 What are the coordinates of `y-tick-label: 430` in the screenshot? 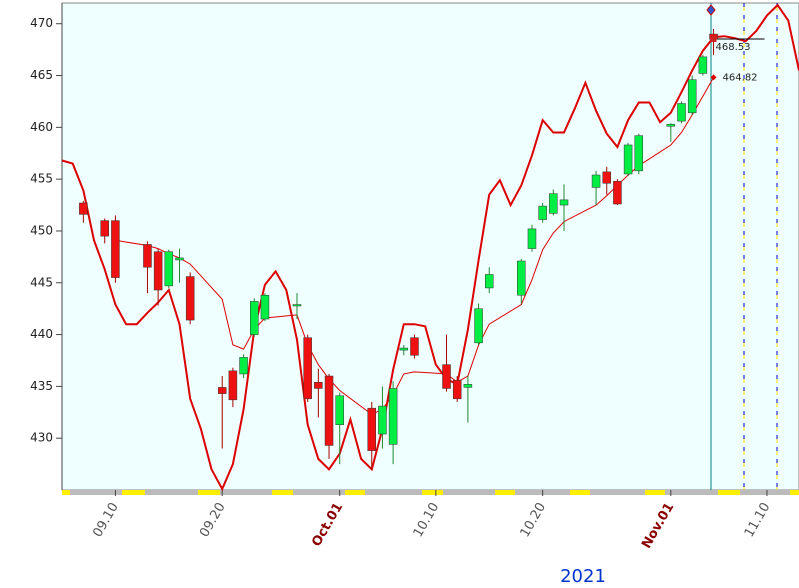 It's located at (41, 438).